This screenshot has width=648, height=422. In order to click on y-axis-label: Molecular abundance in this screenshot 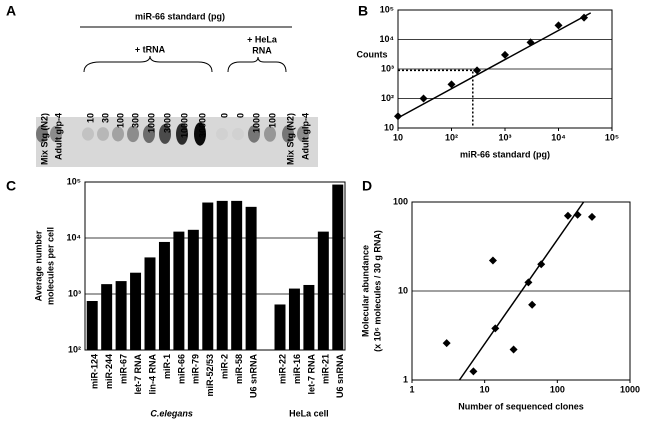, I will do `click(365, 291)`.